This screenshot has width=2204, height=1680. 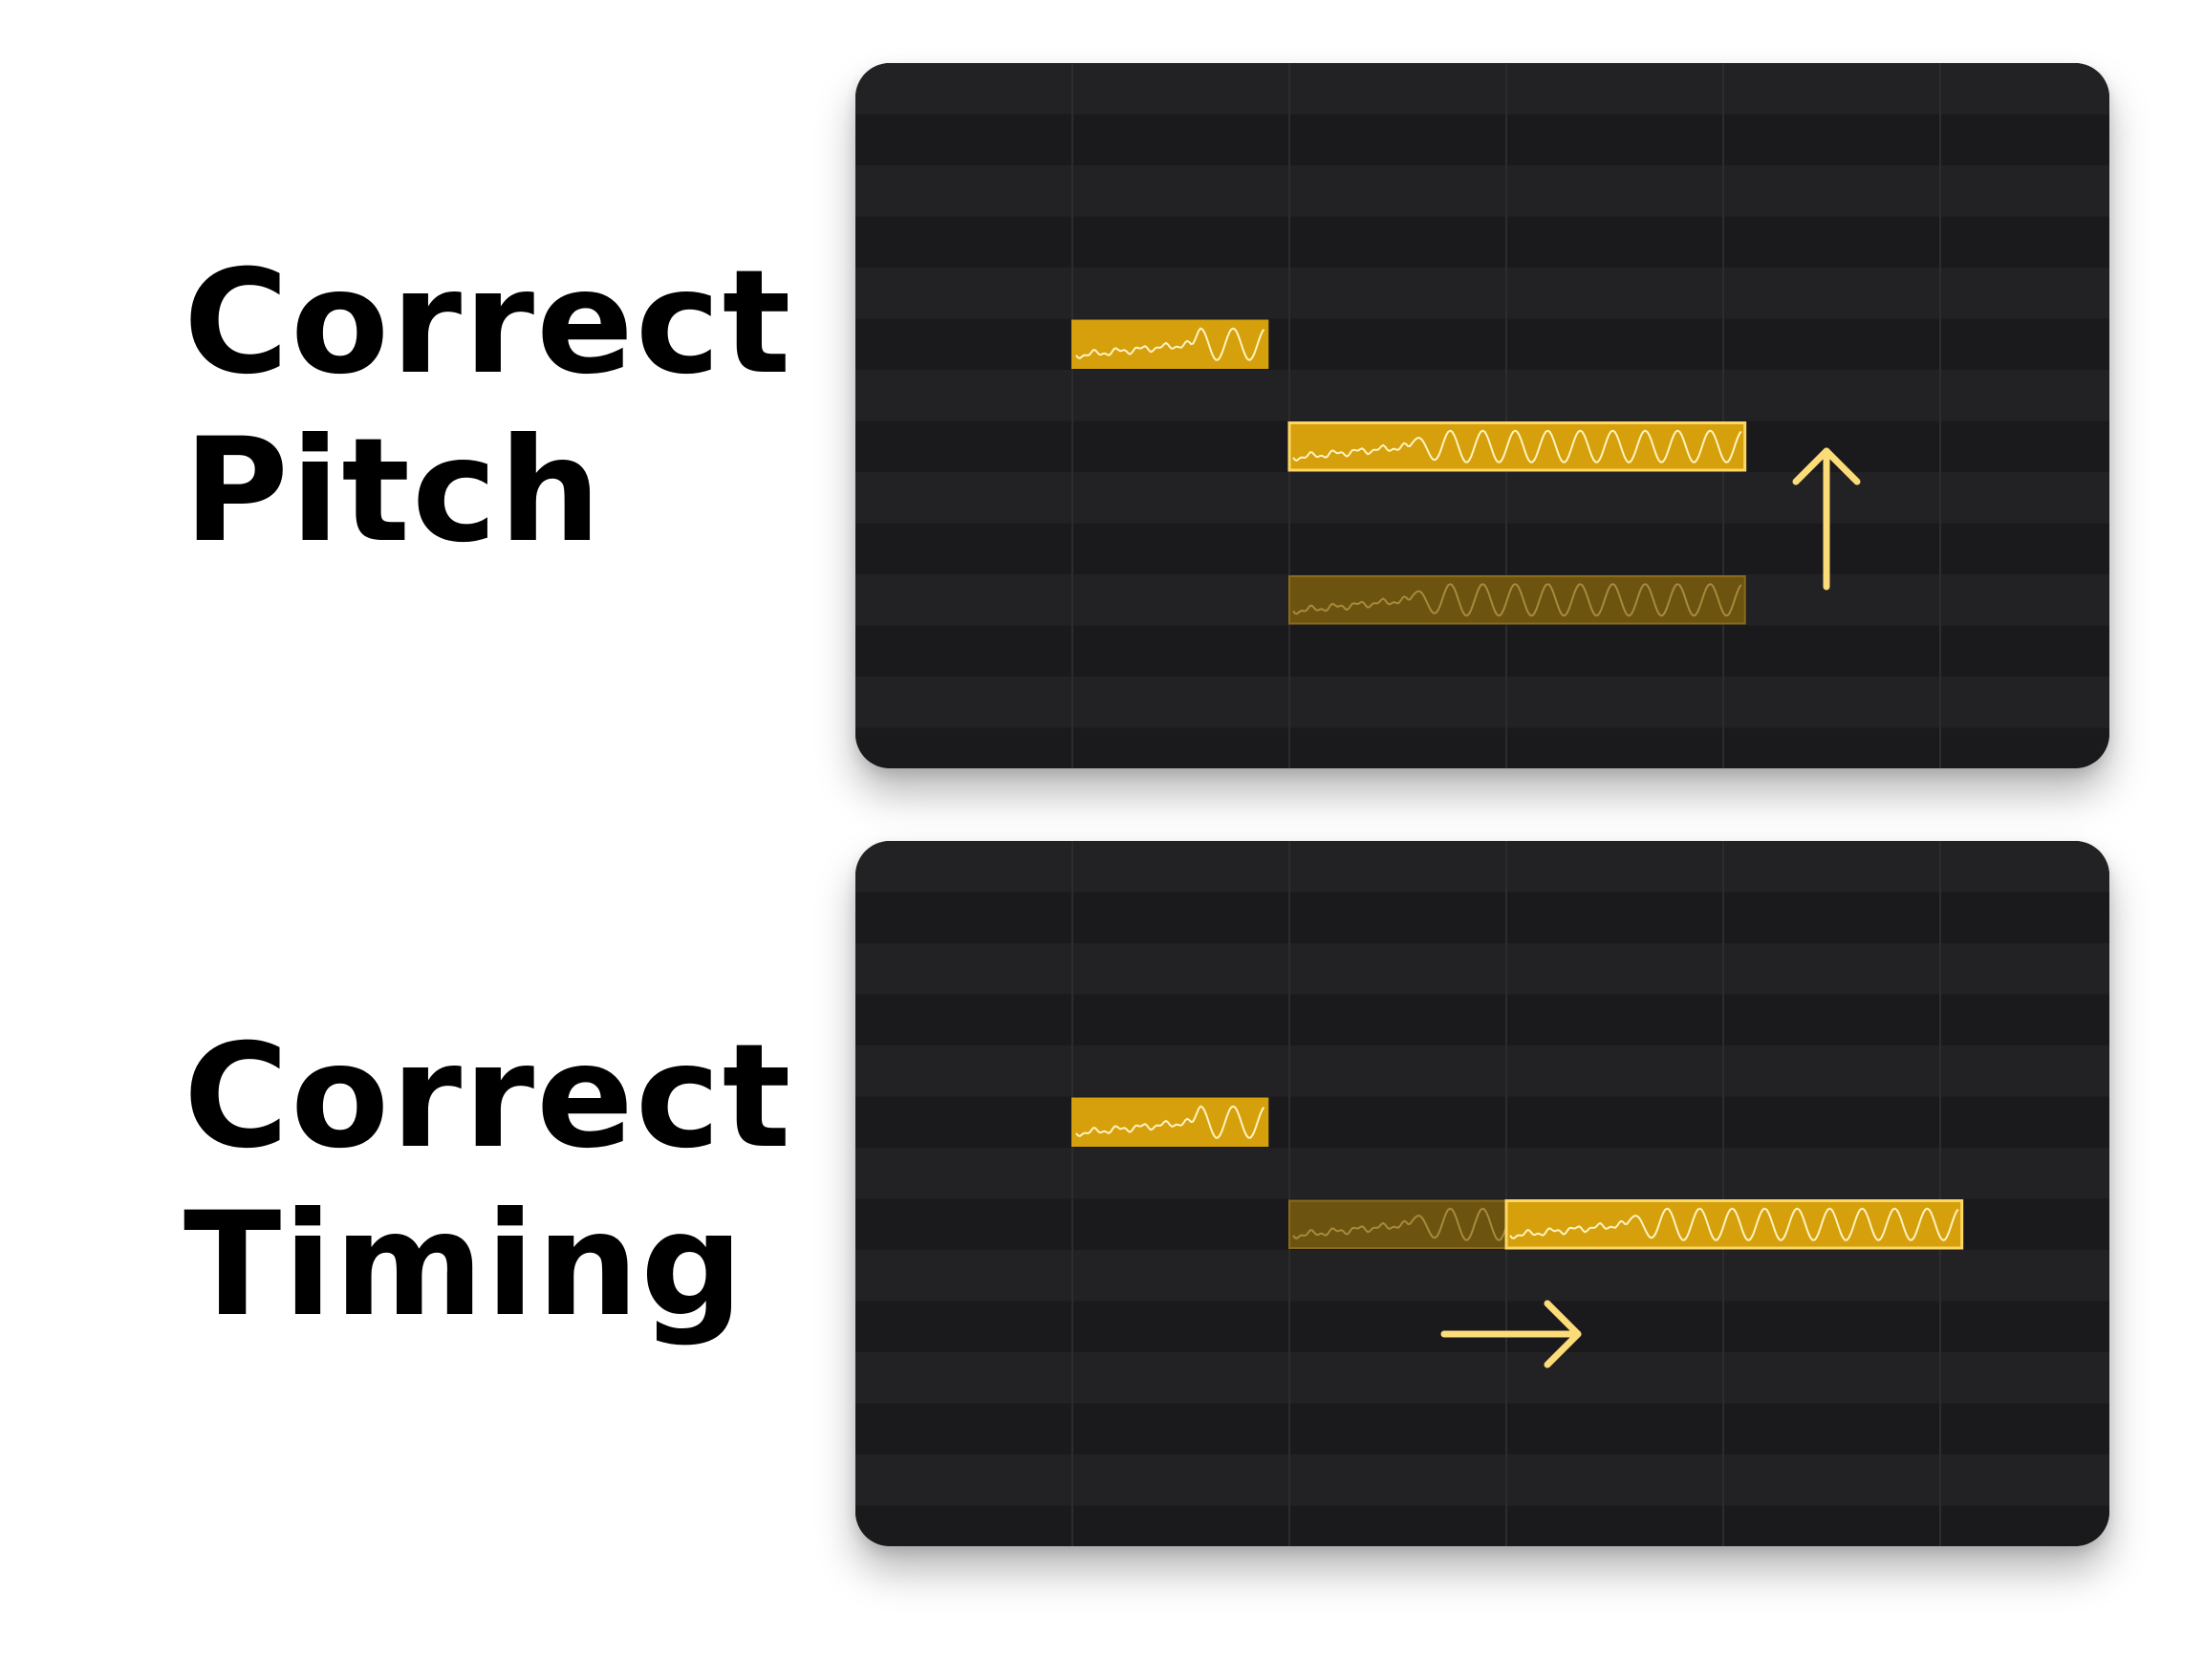 What do you see at coordinates (488, 407) in the screenshot?
I see `correct-pitch-label: Correct Pitch` at bounding box center [488, 407].